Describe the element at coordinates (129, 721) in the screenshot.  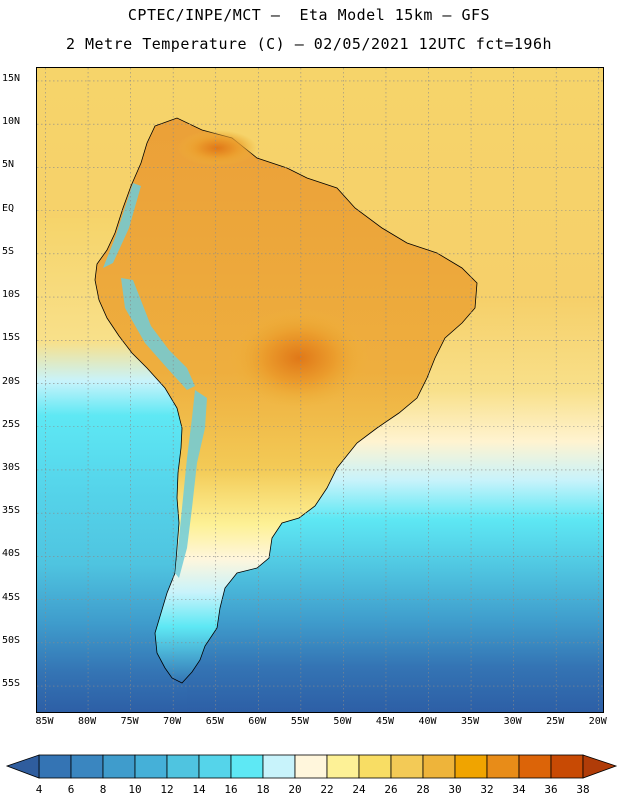
I see `lon-tick-label: 75W` at that location.